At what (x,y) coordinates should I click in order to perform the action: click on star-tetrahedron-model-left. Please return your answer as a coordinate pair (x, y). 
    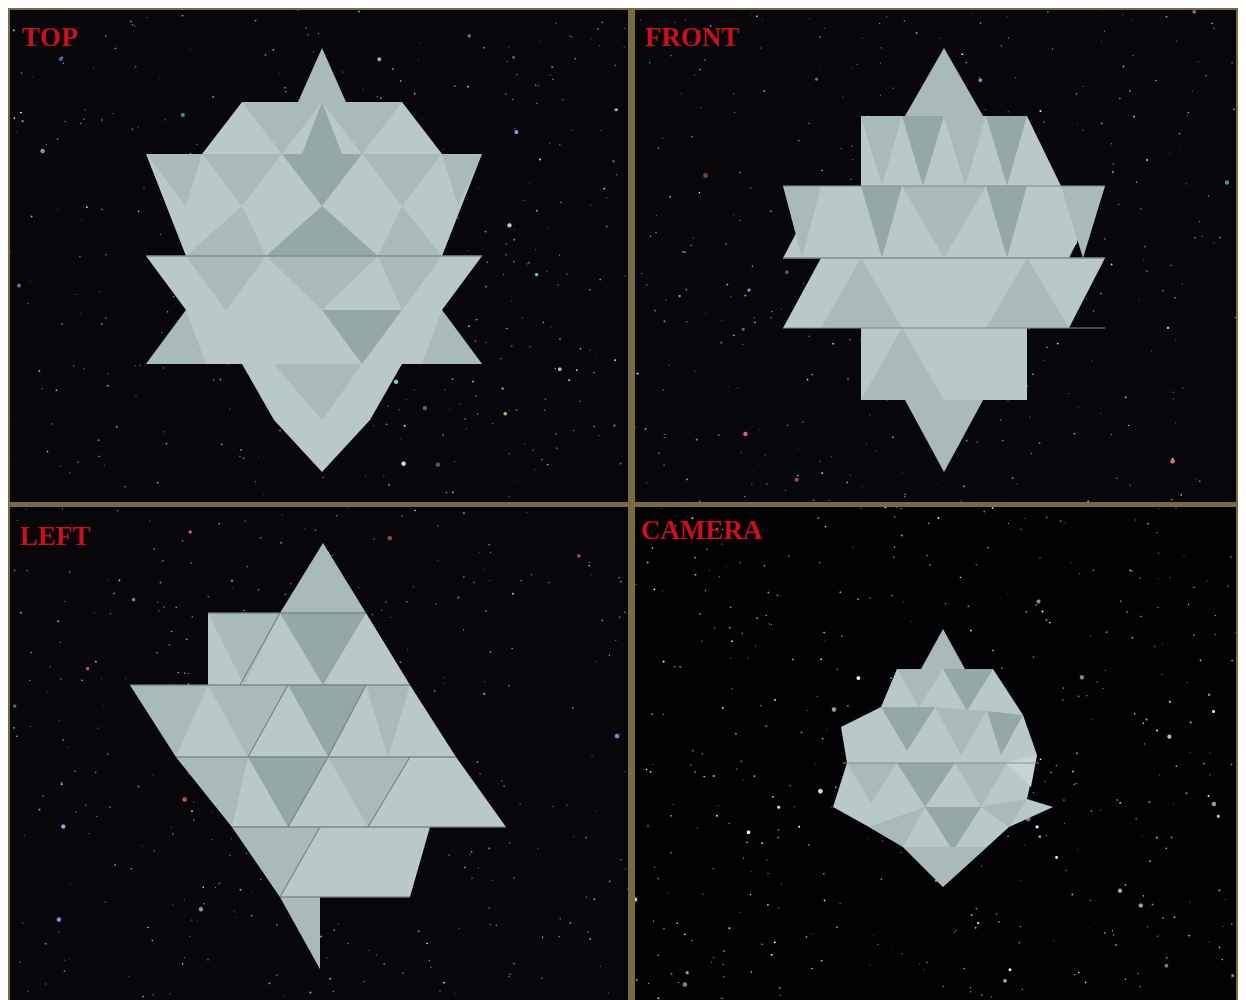
    Looking at the image, I should click on (318, 756).